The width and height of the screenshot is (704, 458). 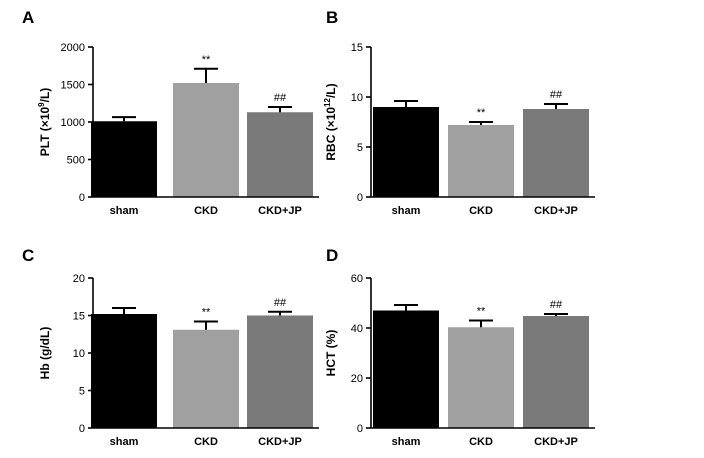 What do you see at coordinates (28, 17) in the screenshot?
I see `panel-letter: A` at bounding box center [28, 17].